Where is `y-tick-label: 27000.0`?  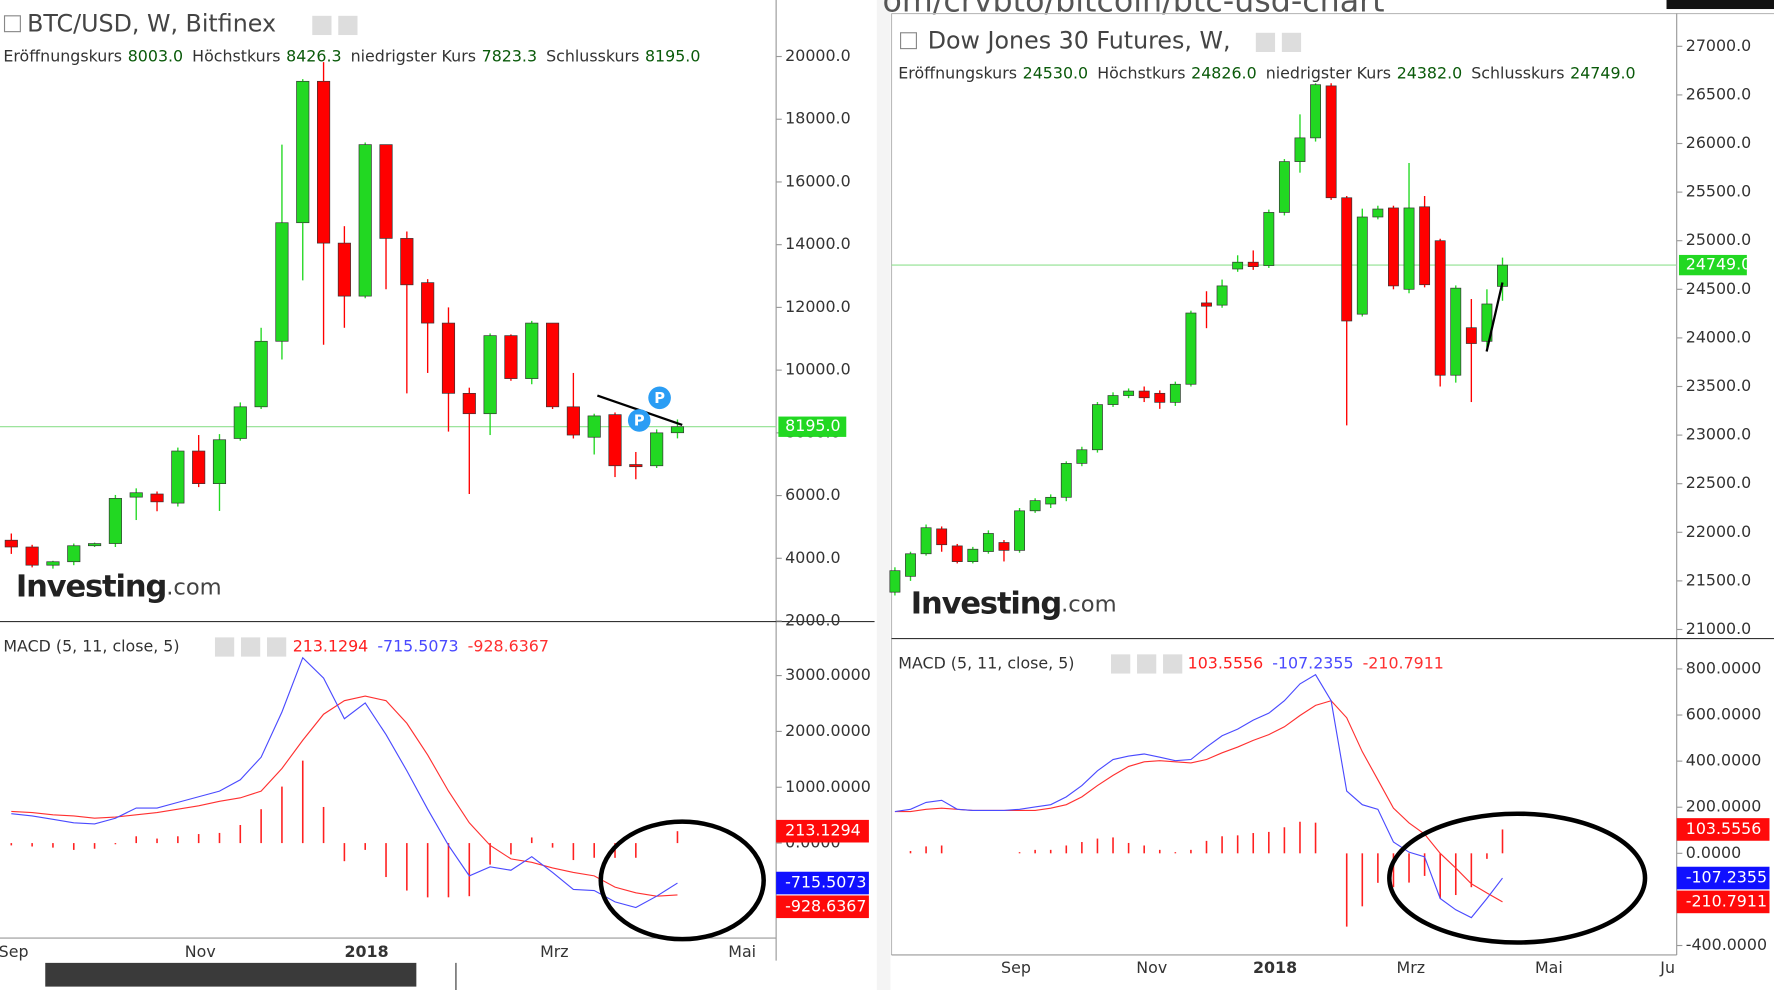 y-tick-label: 27000.0 is located at coordinates (1719, 45).